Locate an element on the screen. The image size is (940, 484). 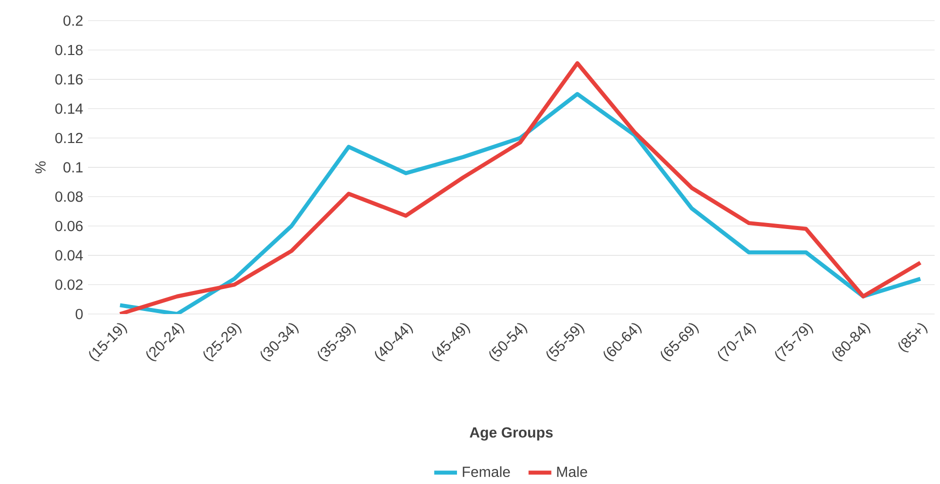
y-axis-title: % is located at coordinates (40, 167).